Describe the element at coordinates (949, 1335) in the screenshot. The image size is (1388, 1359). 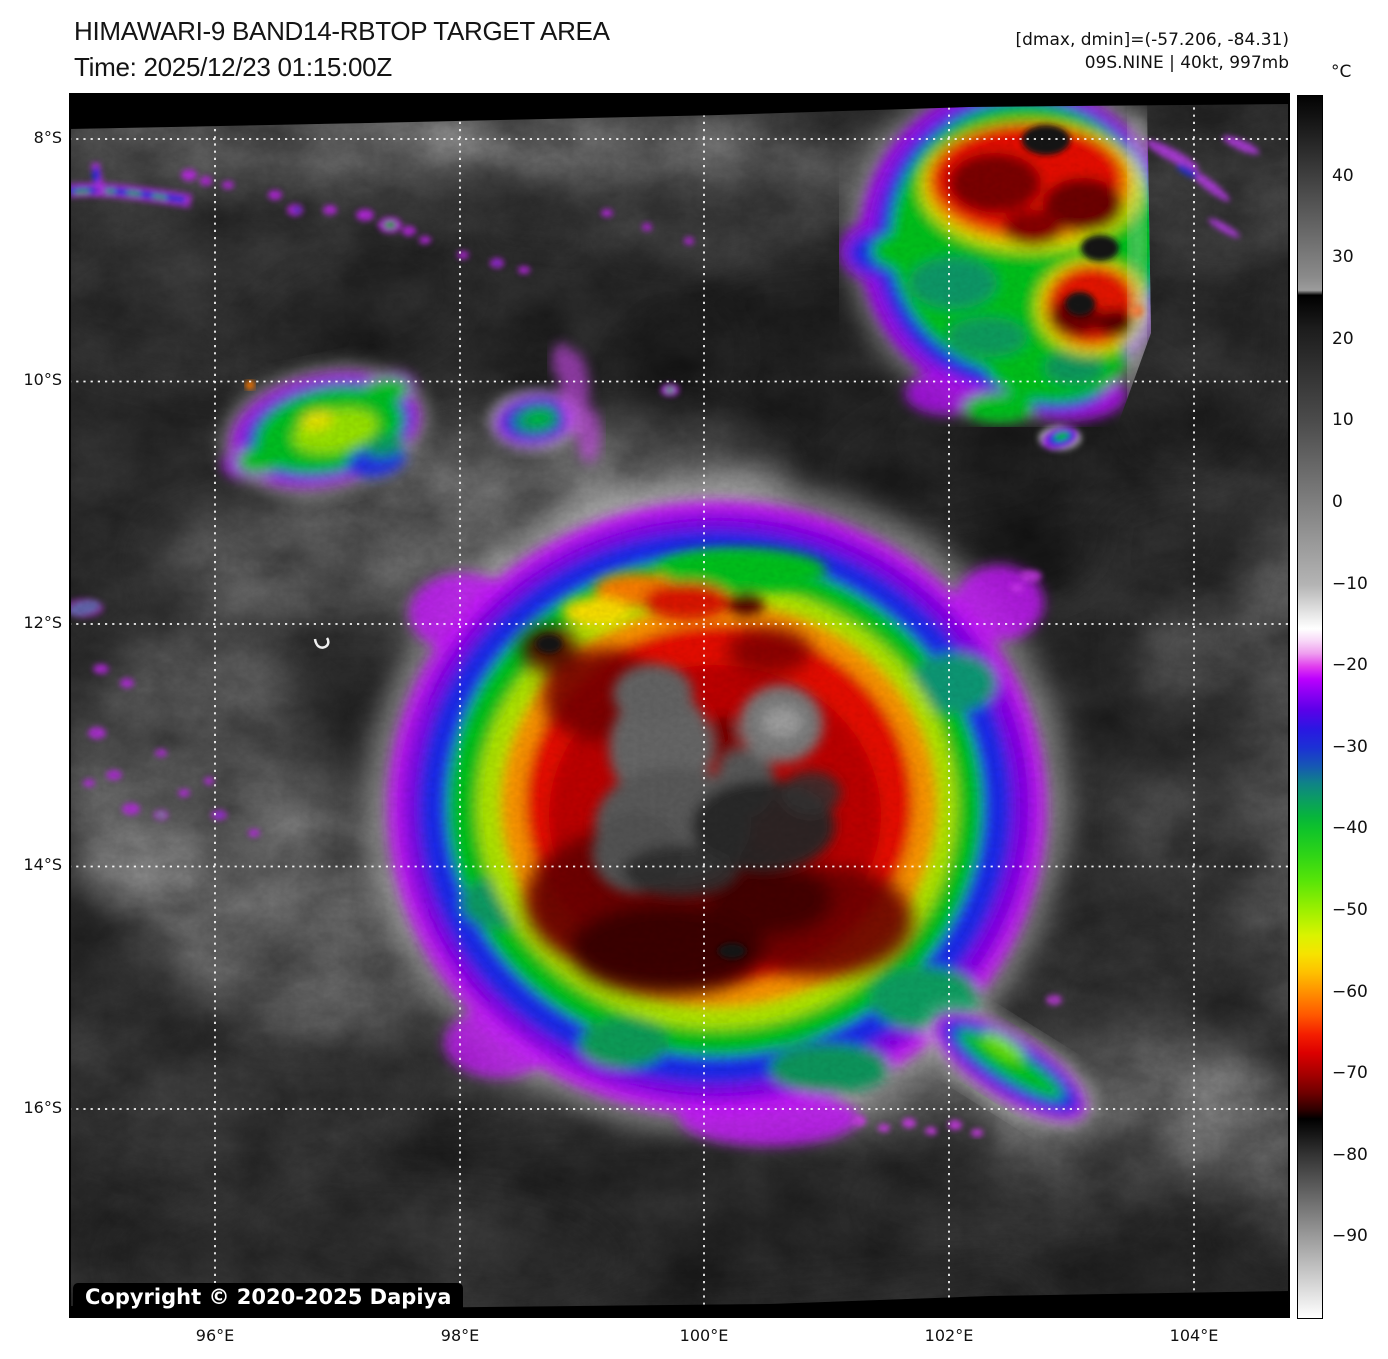
I see `lon-tick-label: 102°E` at that location.